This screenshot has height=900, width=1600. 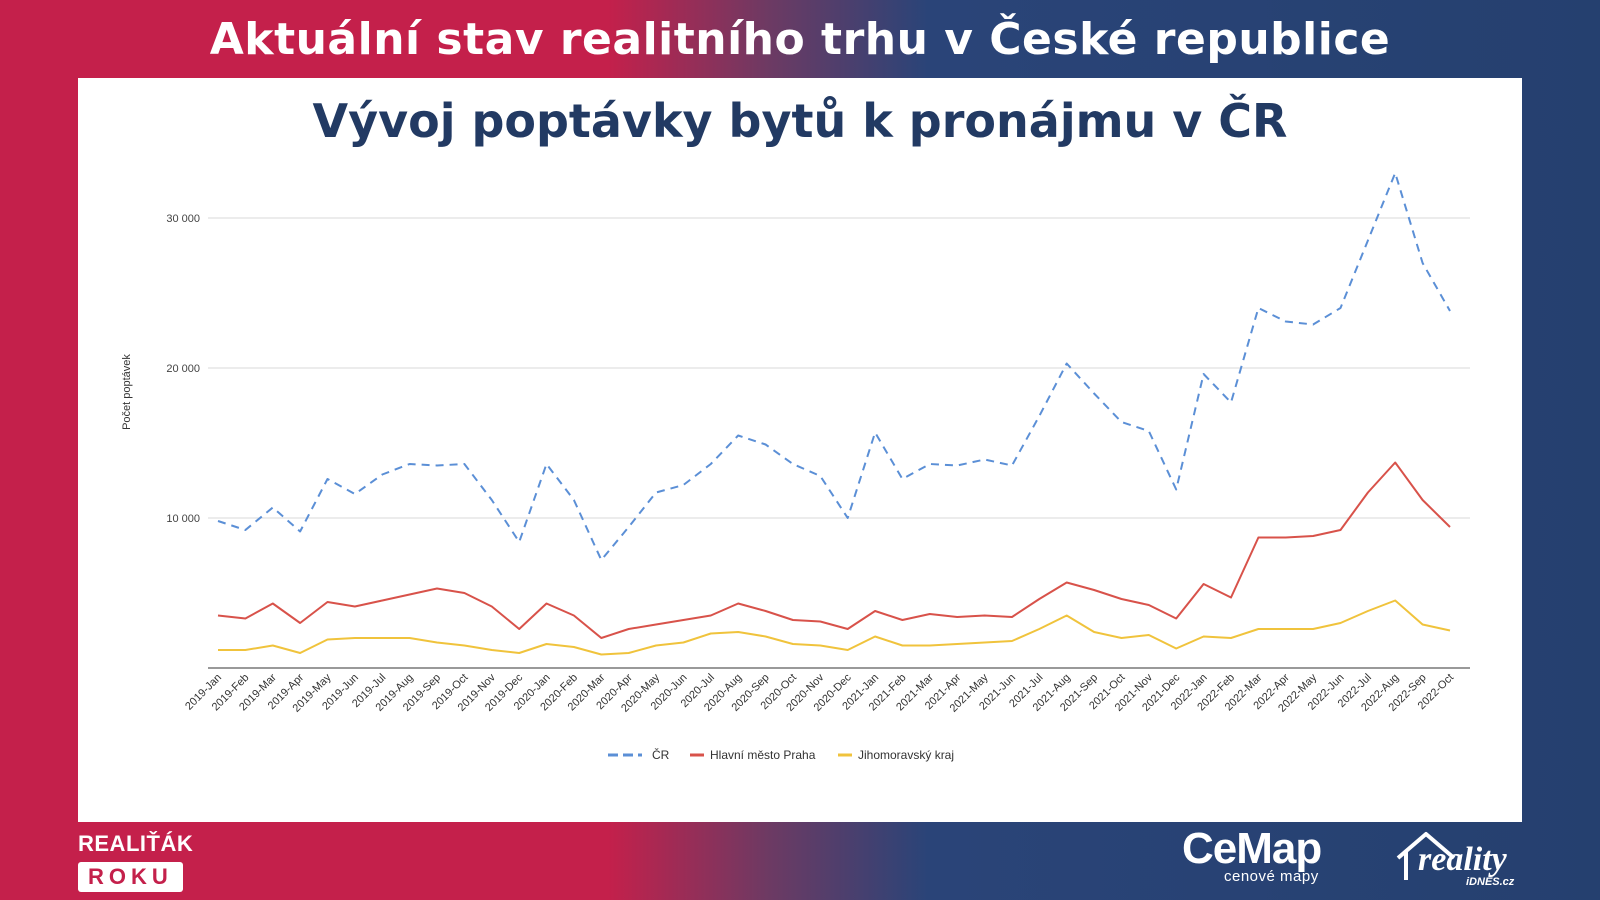 What do you see at coordinates (800, 121) in the screenshot?
I see `chart-title: Vývoj poptávky bytů k pronájmu v ČR` at bounding box center [800, 121].